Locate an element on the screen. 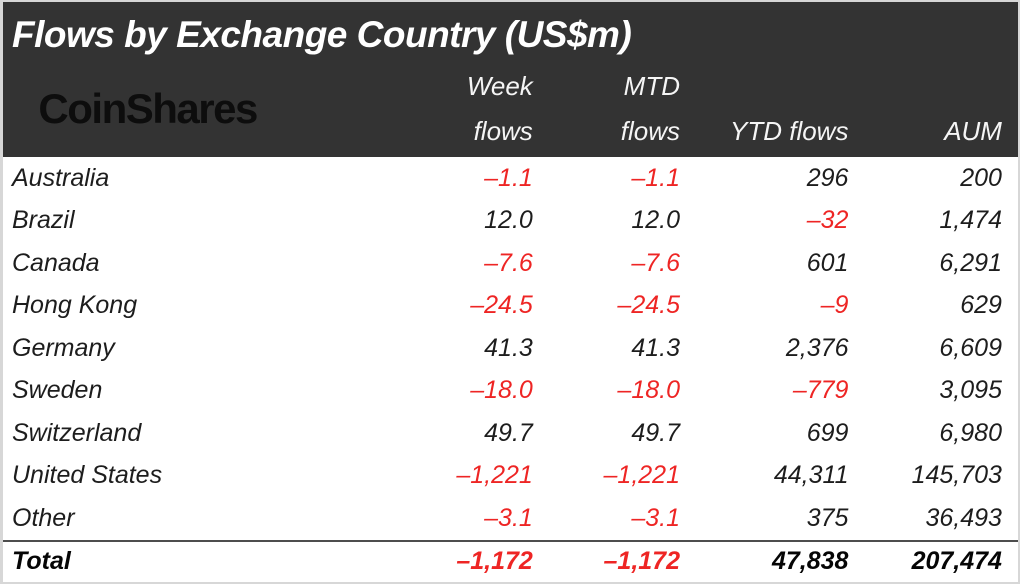 Image resolution: width=1020 pixels, height=584 pixels. column-header-ytd-flows: YTD flows is located at coordinates (764, 133).